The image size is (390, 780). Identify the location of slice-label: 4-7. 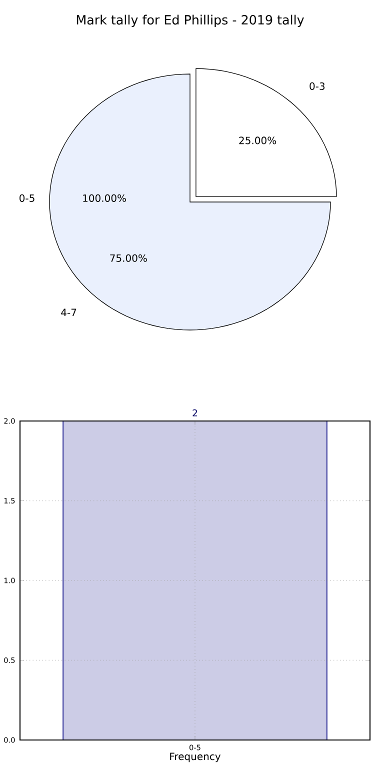
(68, 312).